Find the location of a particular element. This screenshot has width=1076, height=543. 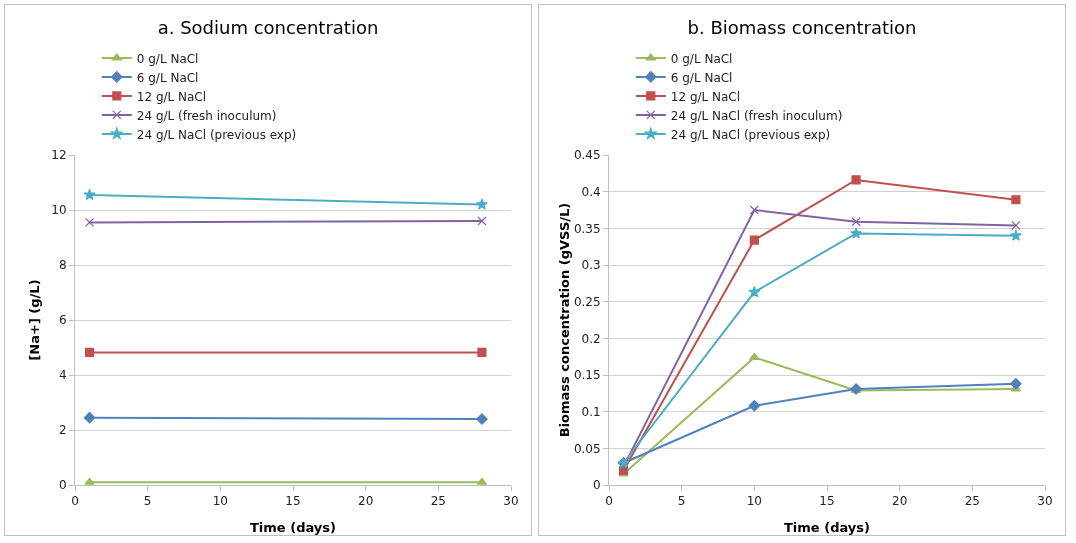

legend-label: 24 g/L NaCl (fresh inoculum) is located at coordinates (756, 115).